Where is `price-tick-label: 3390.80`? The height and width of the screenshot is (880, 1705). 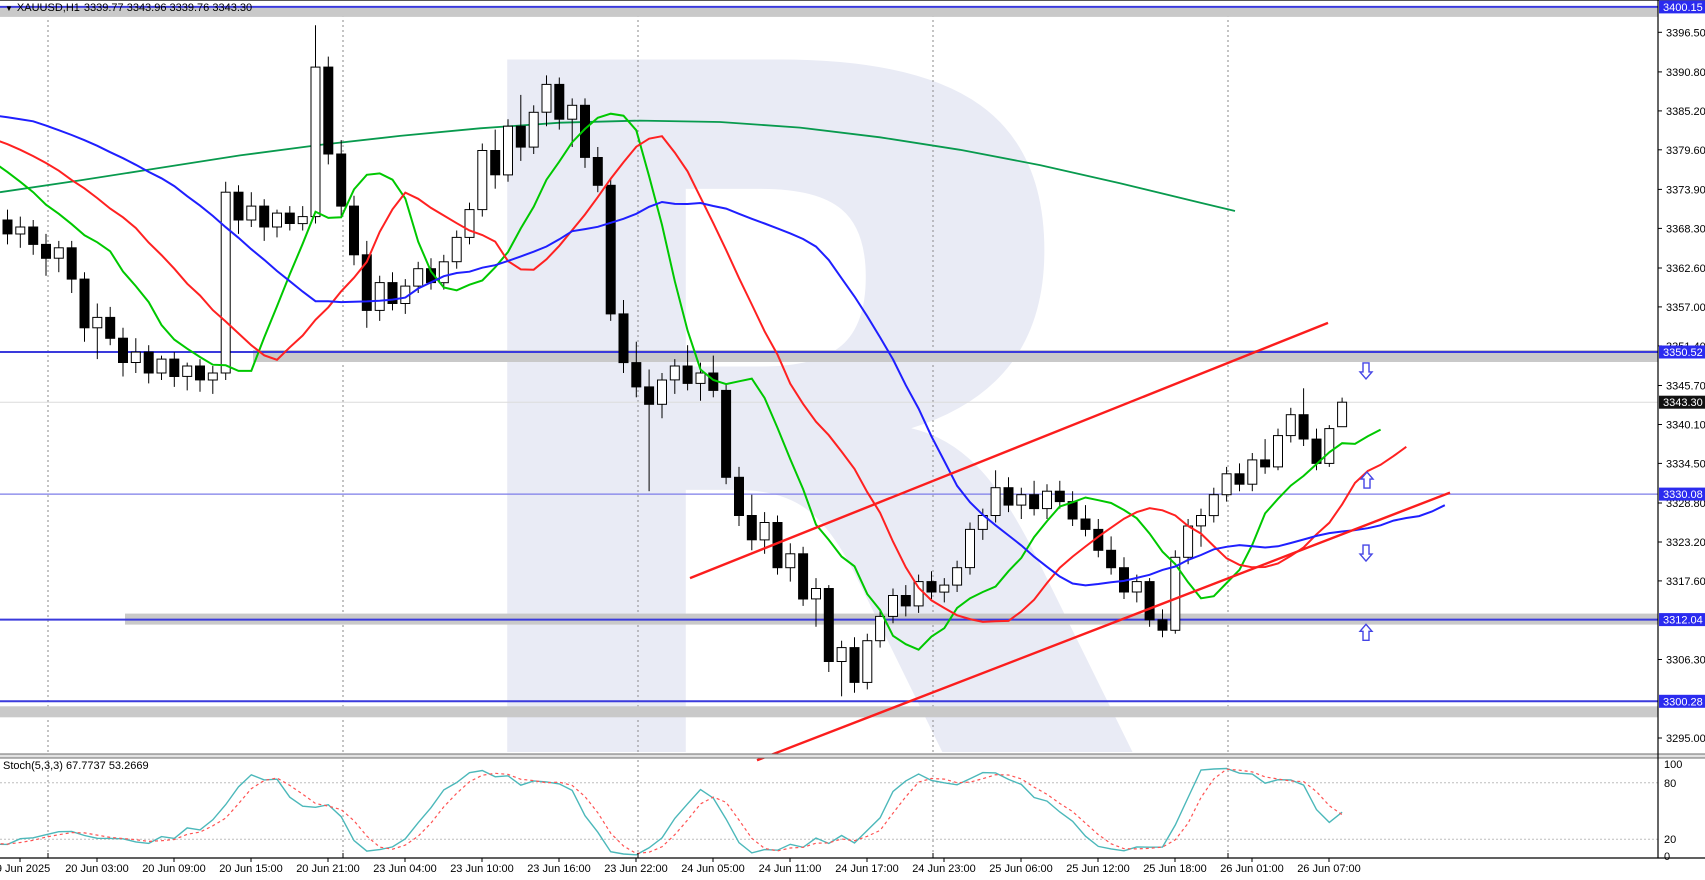
price-tick-label: 3390.80 is located at coordinates (1685, 73).